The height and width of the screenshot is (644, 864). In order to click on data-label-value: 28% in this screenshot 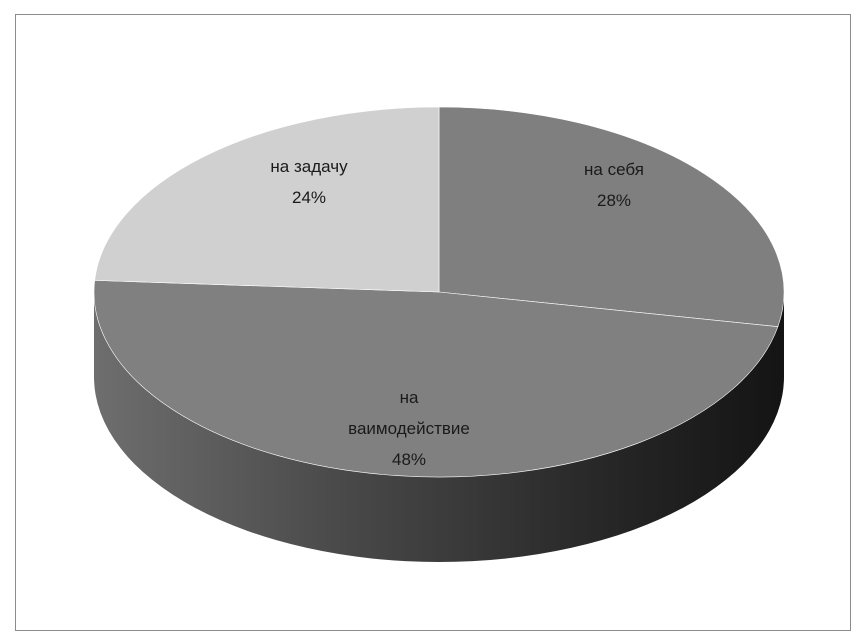, I will do `click(614, 200)`.